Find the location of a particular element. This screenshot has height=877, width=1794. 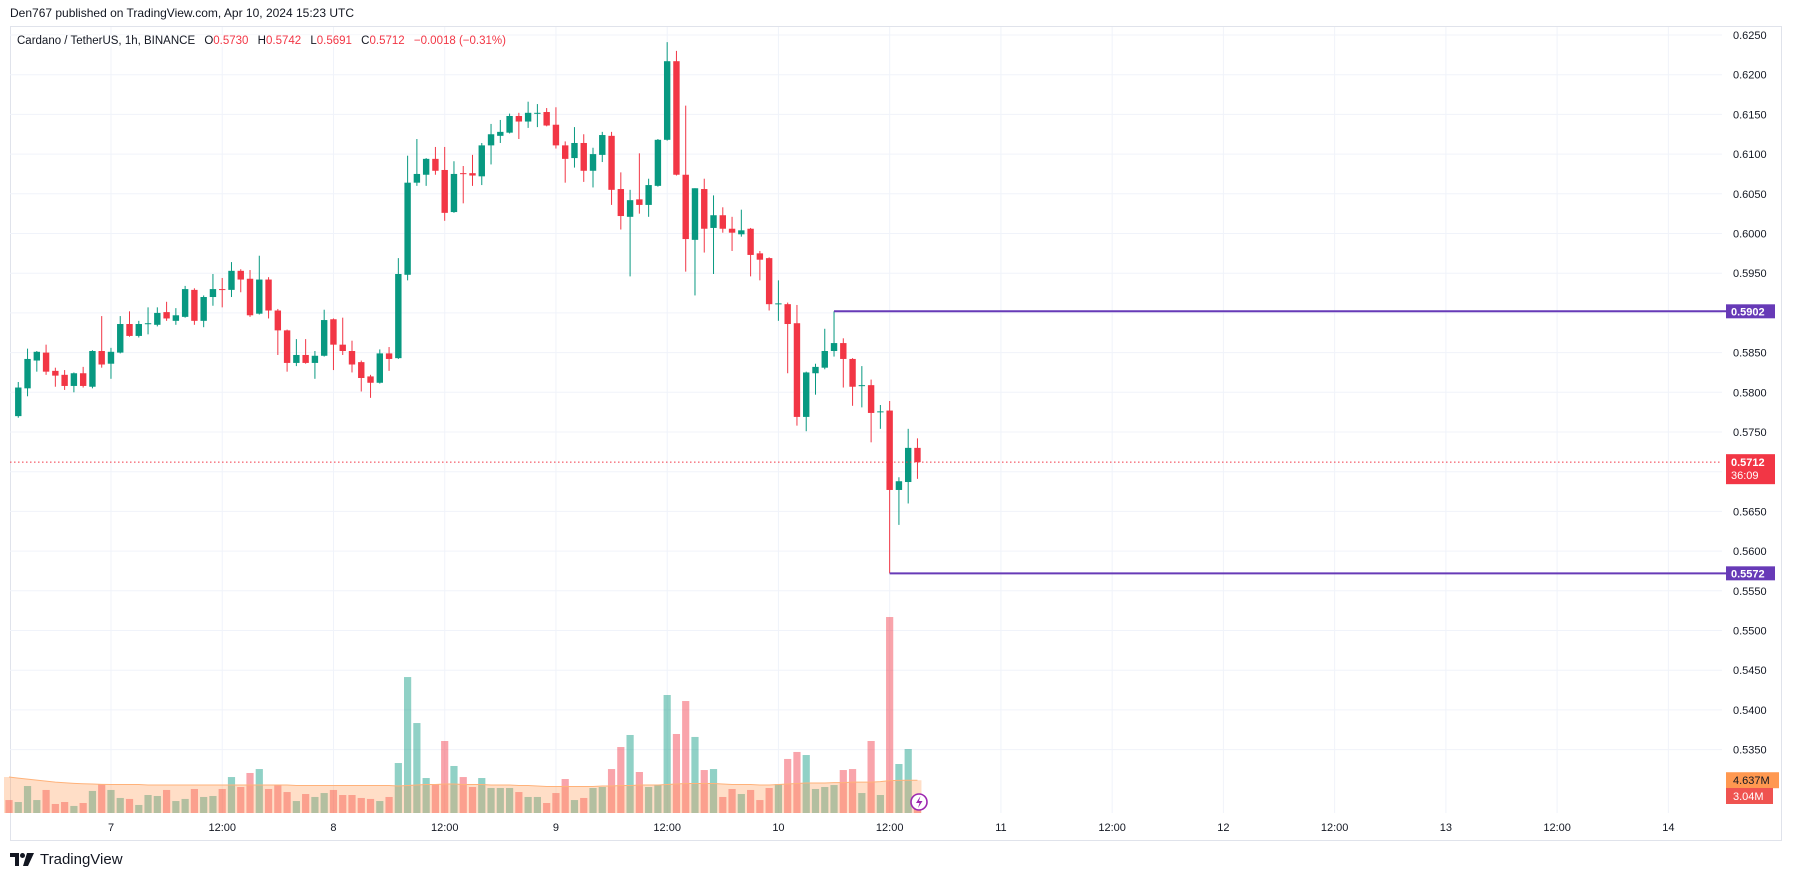

price-tick-label: 0.5750 is located at coordinates (1750, 433).